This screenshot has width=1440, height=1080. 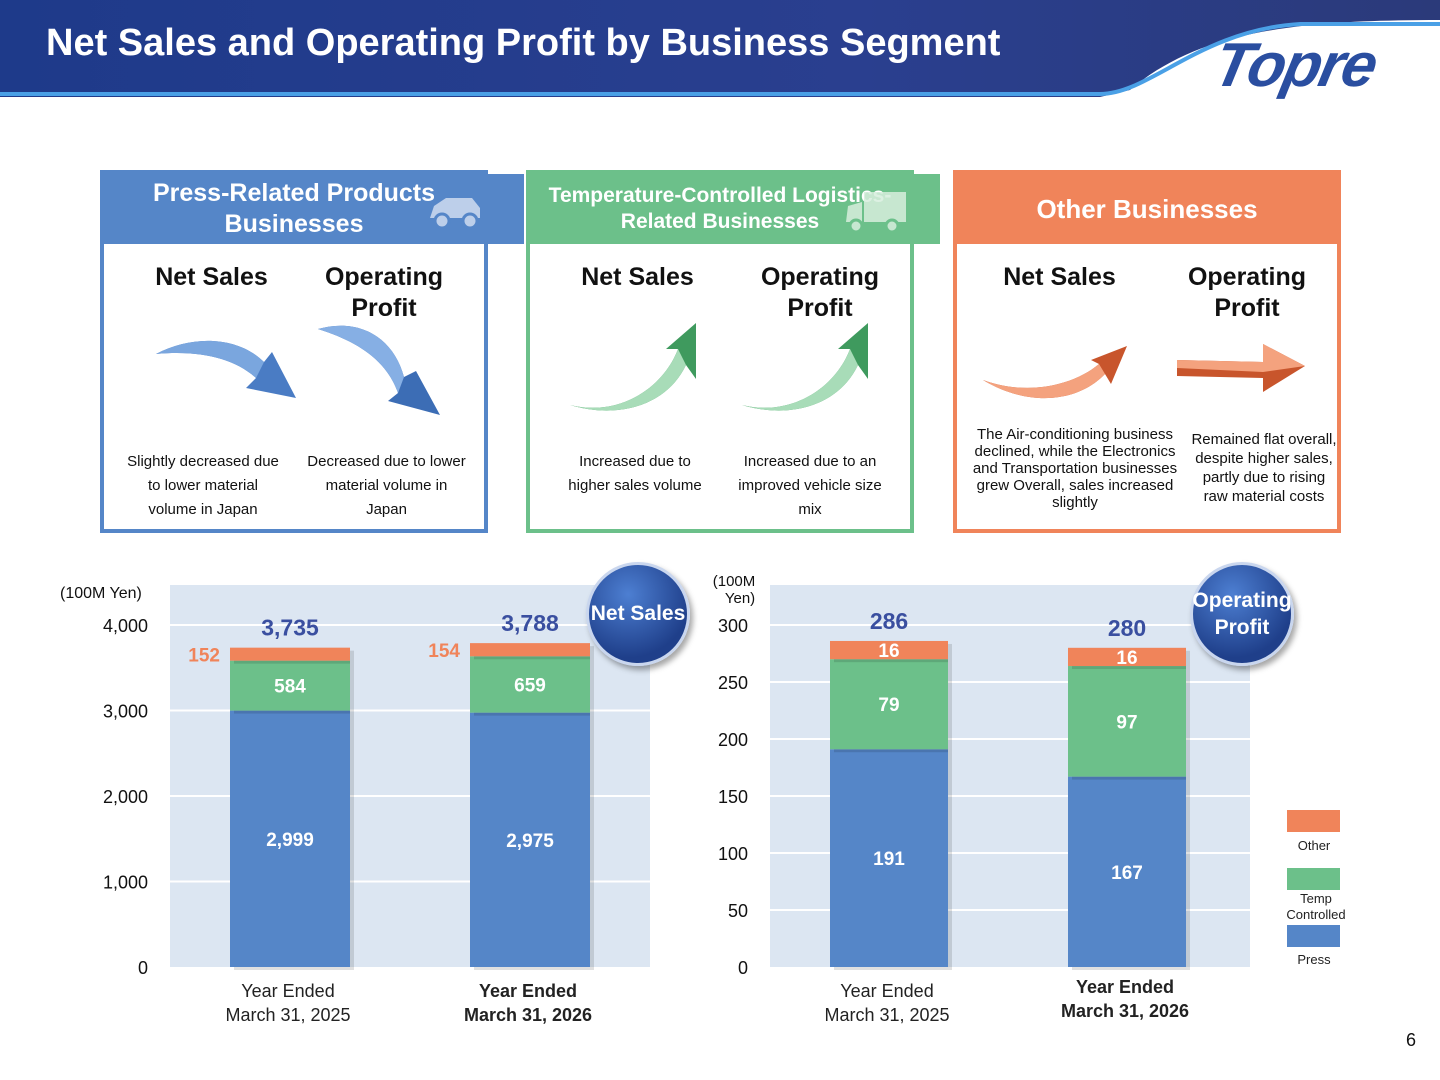 What do you see at coordinates (733, 626) in the screenshot?
I see `y-tick-label: 300` at bounding box center [733, 626].